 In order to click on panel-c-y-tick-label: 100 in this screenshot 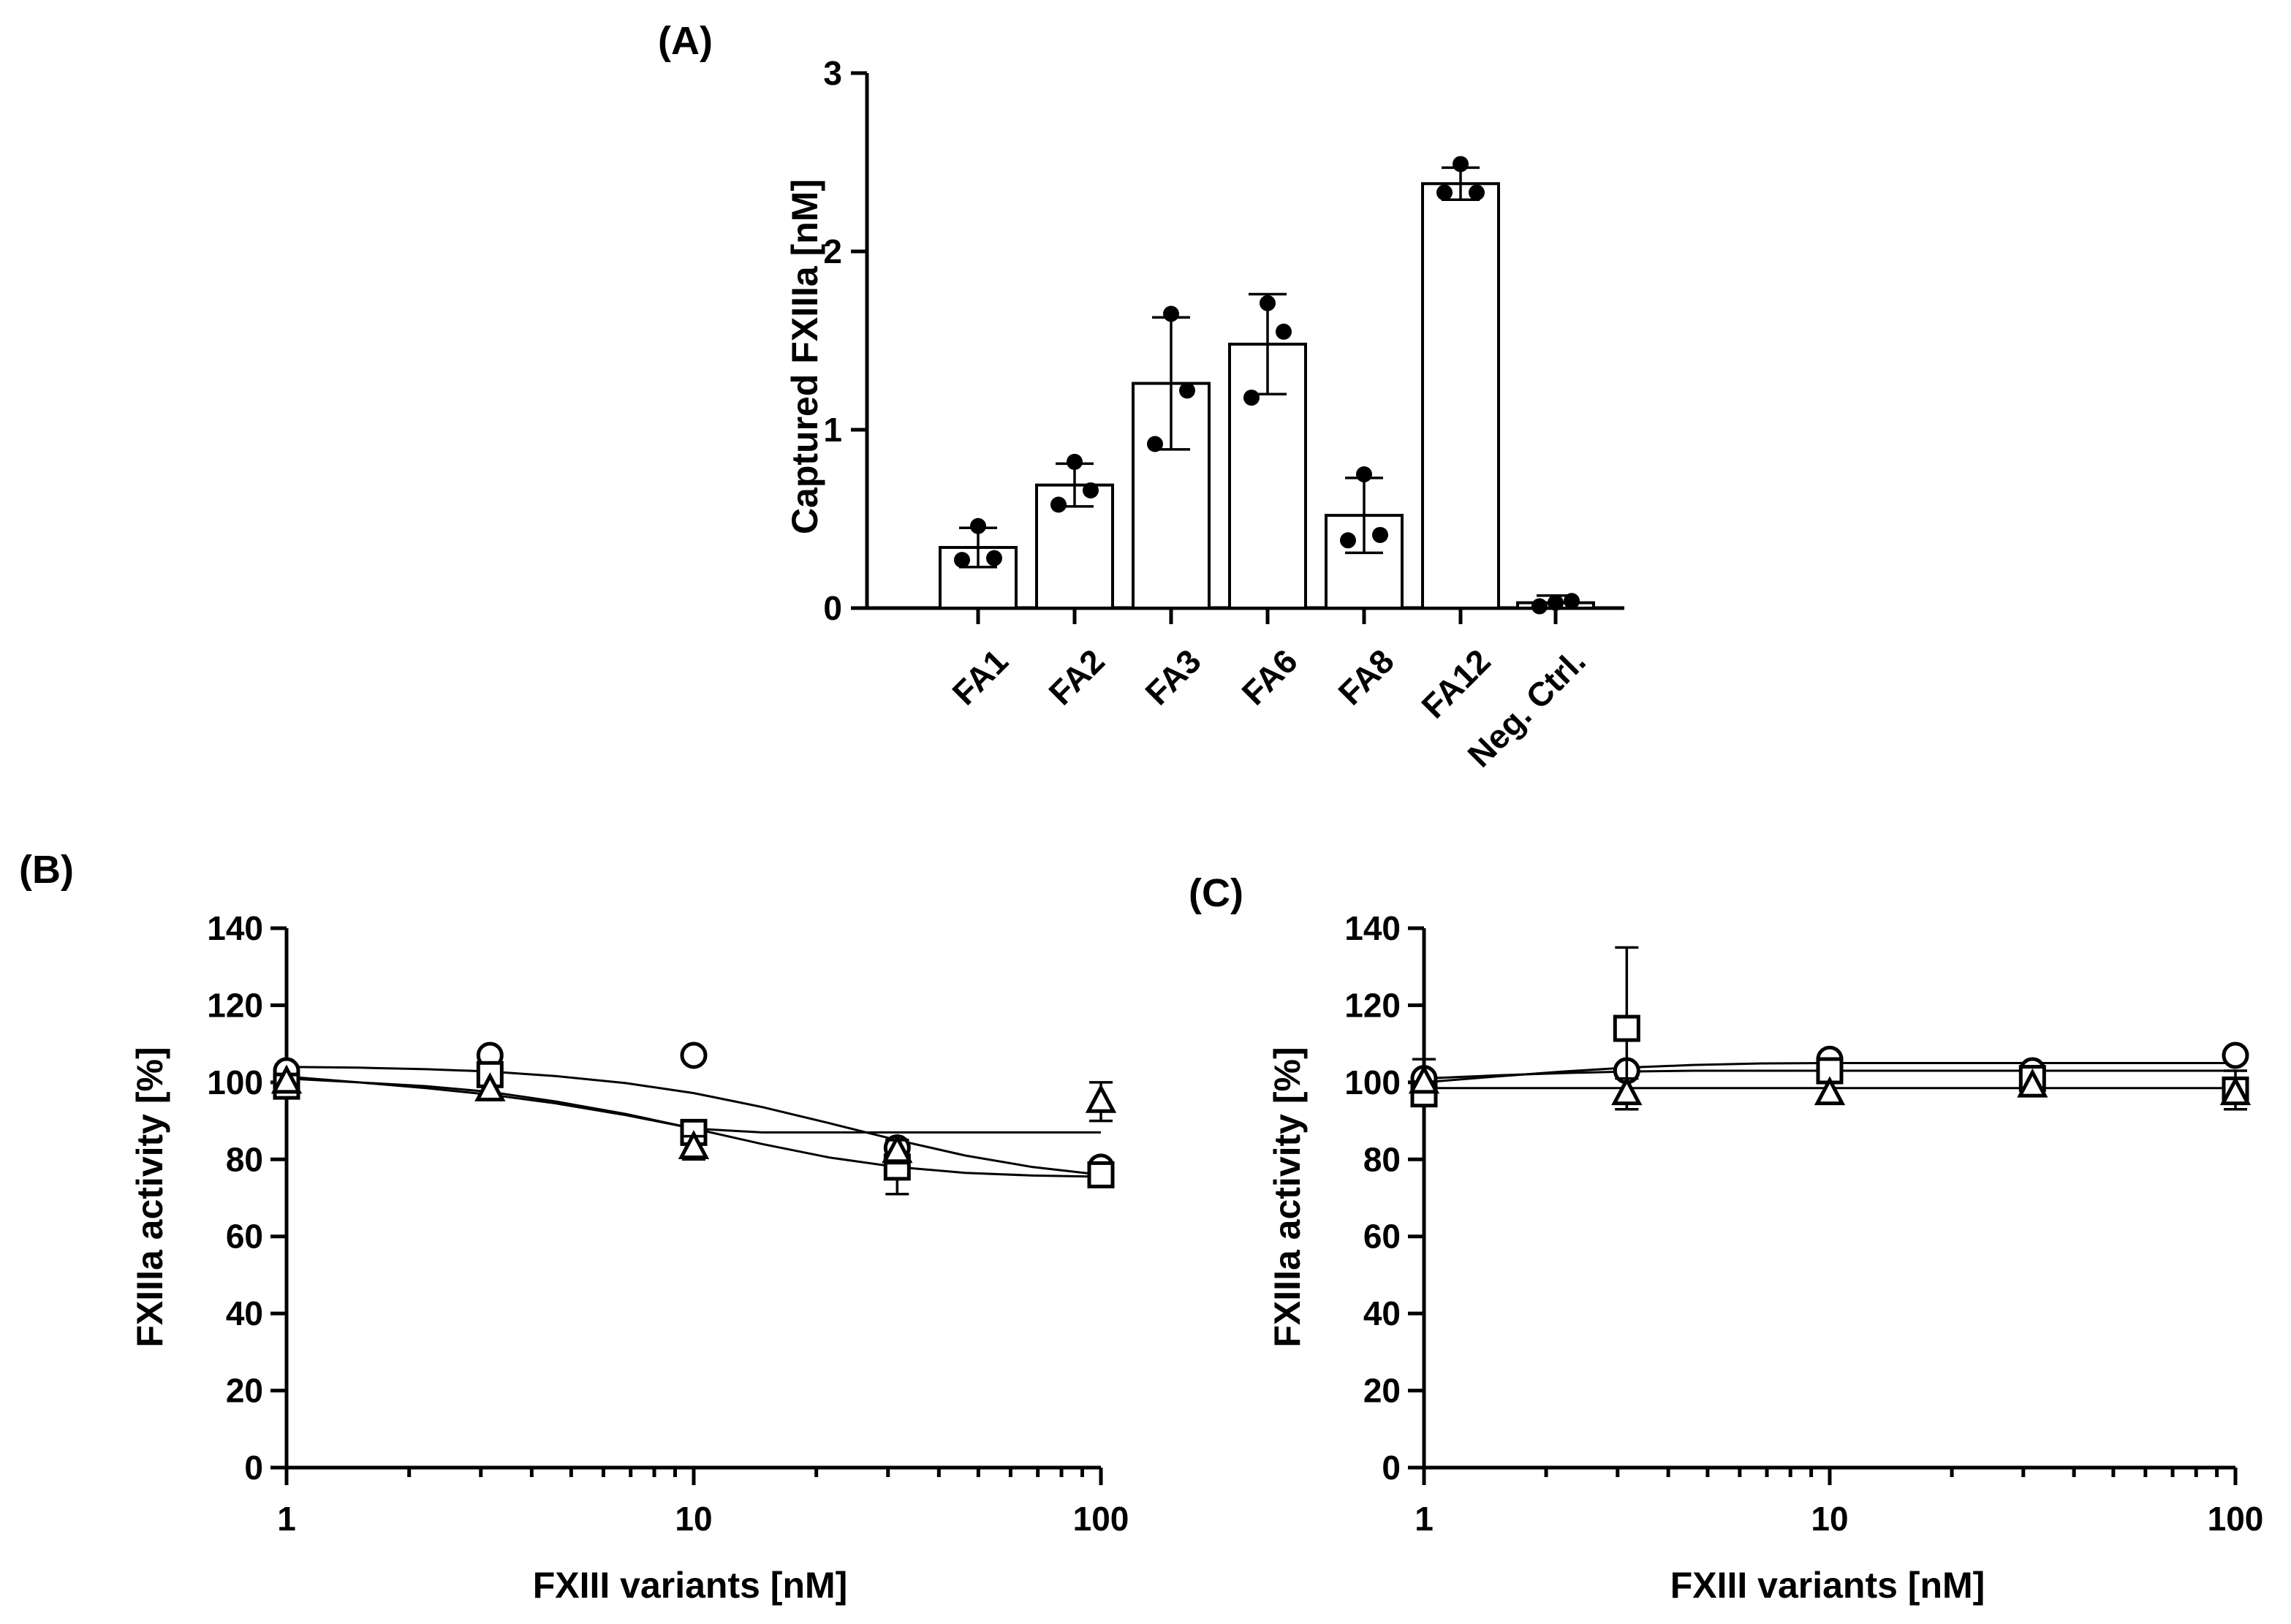, I will do `click(1372, 1082)`.